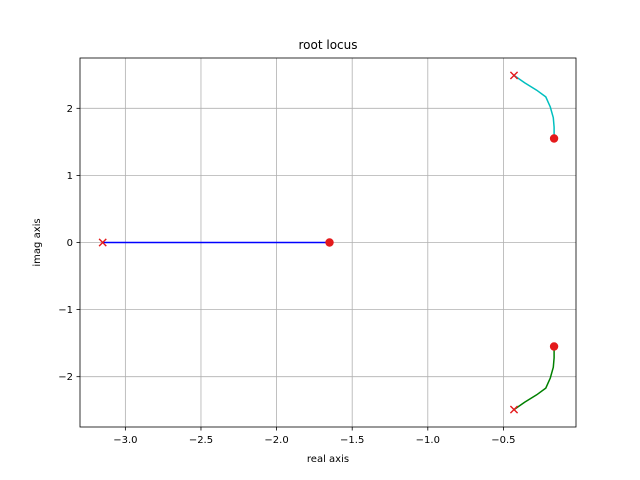  I want to click on x-tick-label: −0.5, so click(503, 440).